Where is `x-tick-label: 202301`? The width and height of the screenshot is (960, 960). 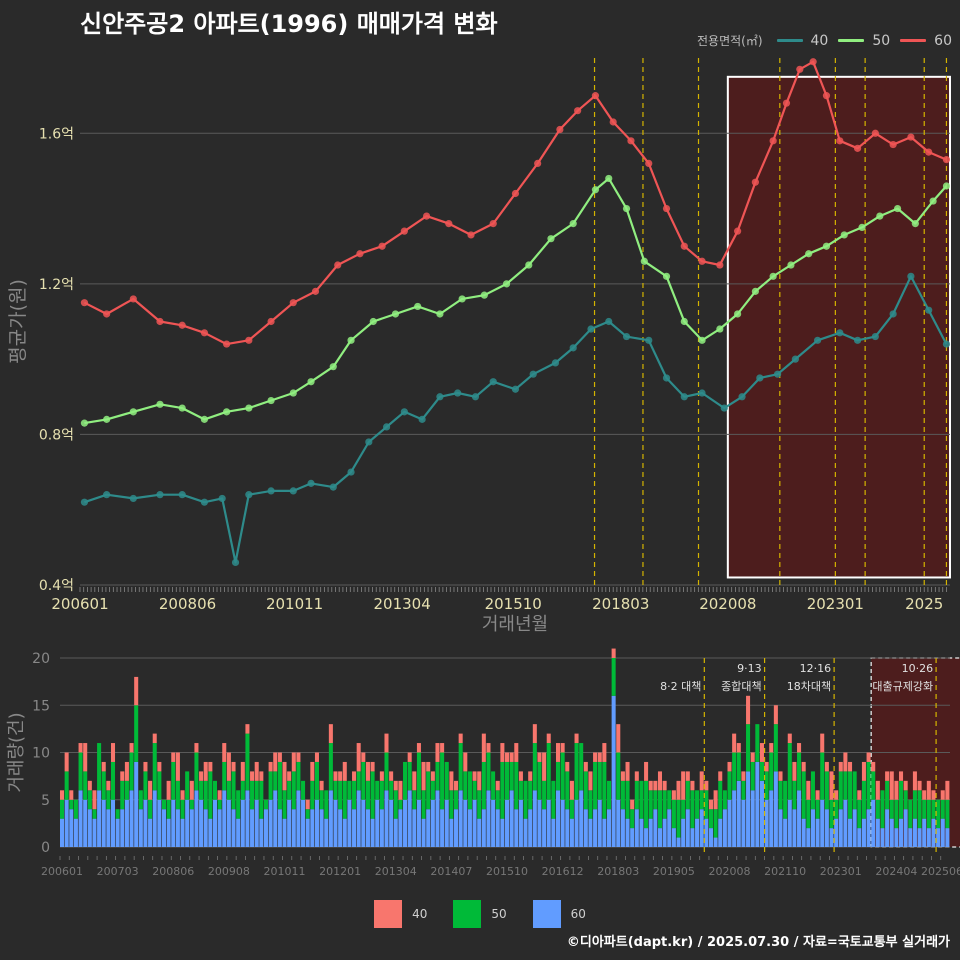 x-tick-label: 202301 is located at coordinates (835, 604).